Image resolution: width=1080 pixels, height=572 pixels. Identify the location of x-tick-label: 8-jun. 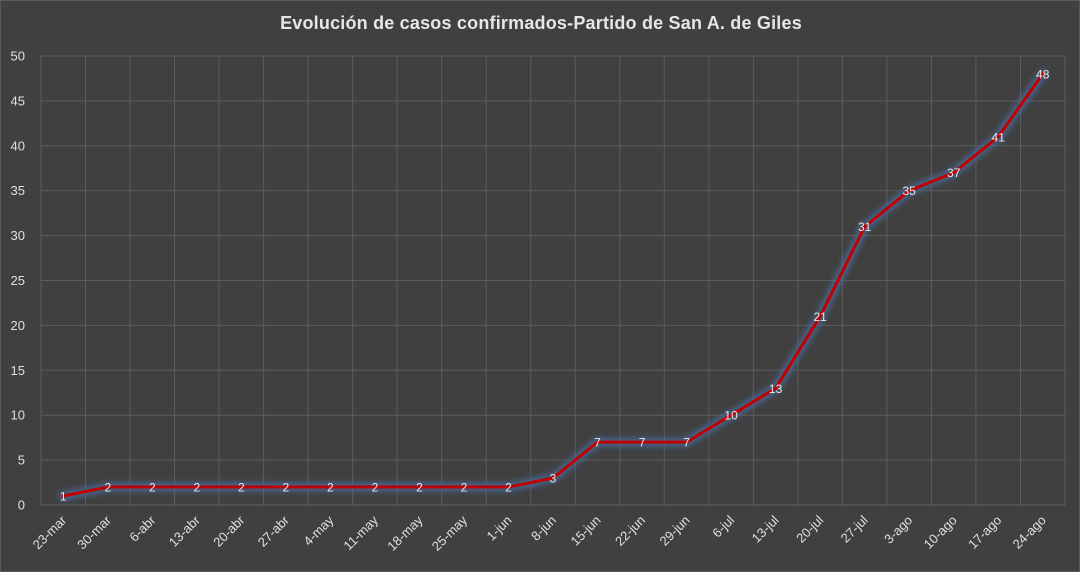
(543, 528).